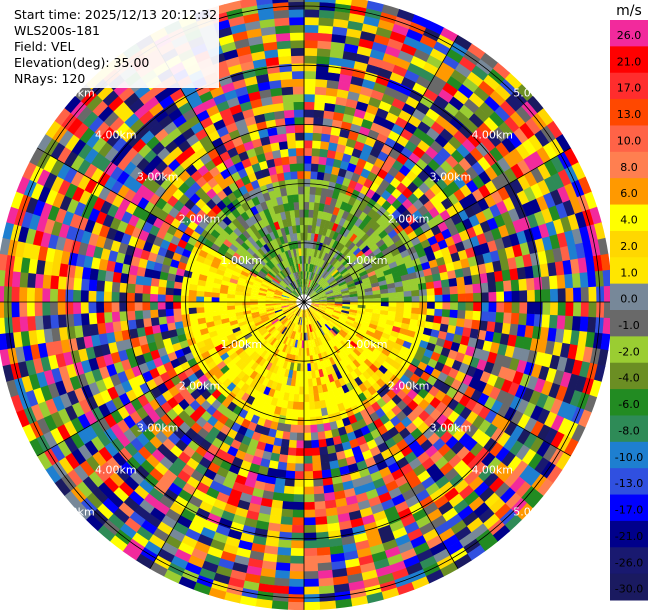  Describe the element at coordinates (629, 457) in the screenshot. I see `colorbar-tick-label: -10.0` at that location.